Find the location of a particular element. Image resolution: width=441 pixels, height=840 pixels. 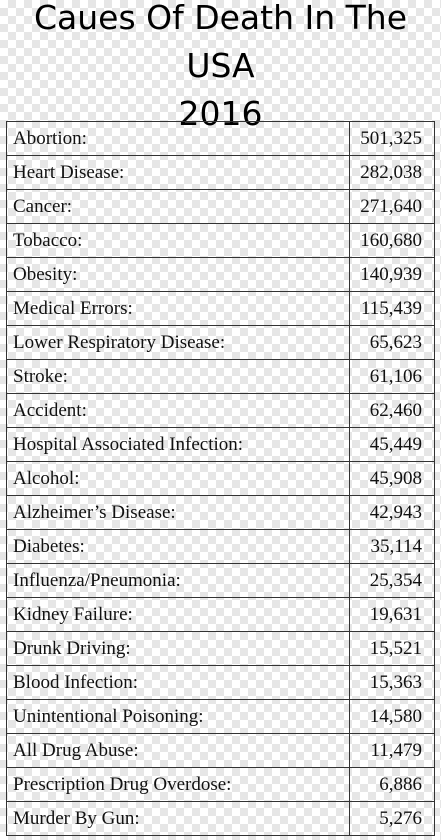

table-row: Heart Disease: 282,038 is located at coordinates (220, 172).